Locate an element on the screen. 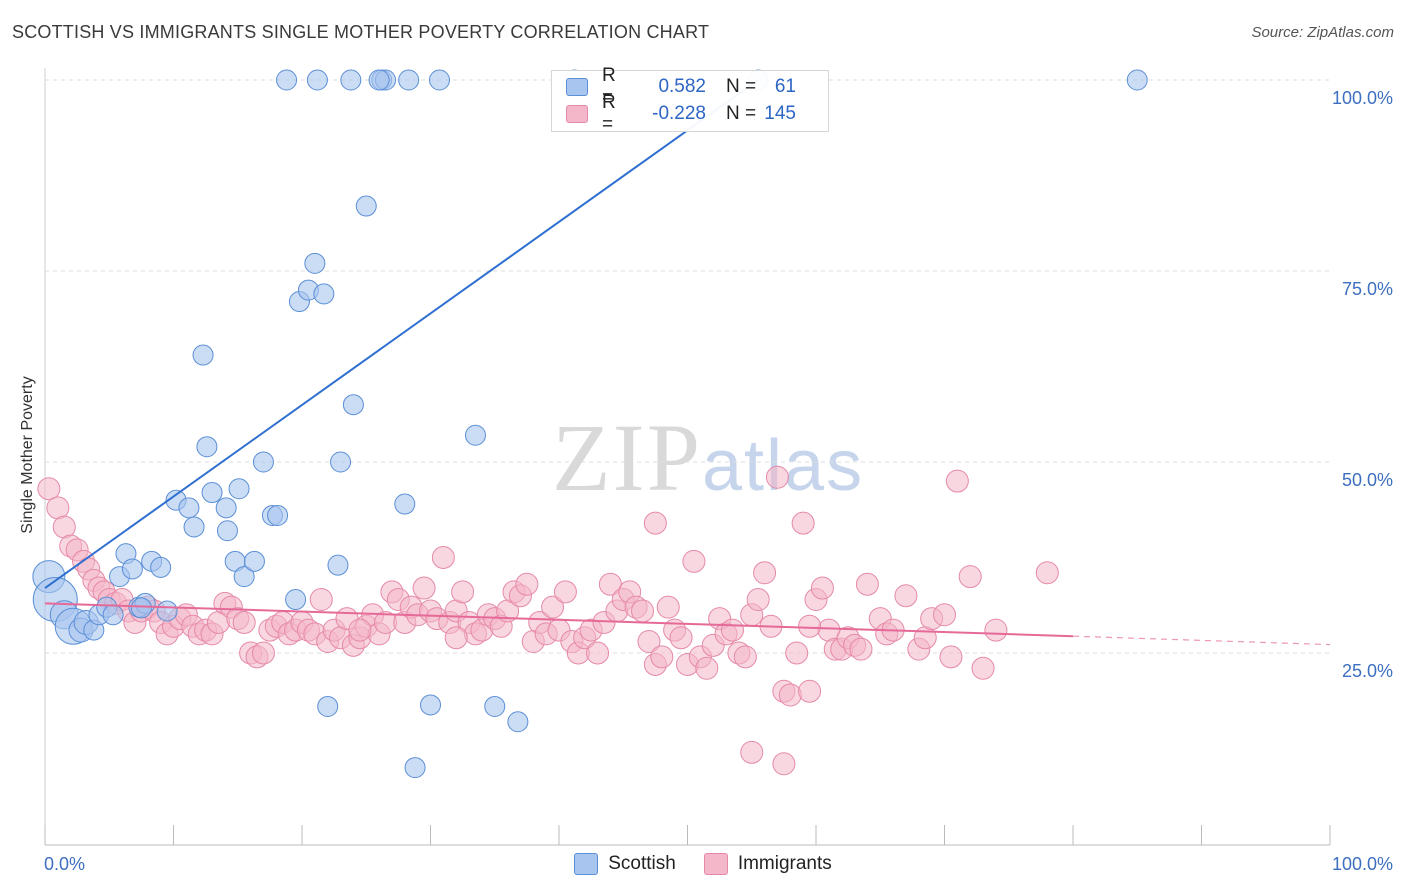  y-tick-label: 25.0% is located at coordinates (1367, 671).